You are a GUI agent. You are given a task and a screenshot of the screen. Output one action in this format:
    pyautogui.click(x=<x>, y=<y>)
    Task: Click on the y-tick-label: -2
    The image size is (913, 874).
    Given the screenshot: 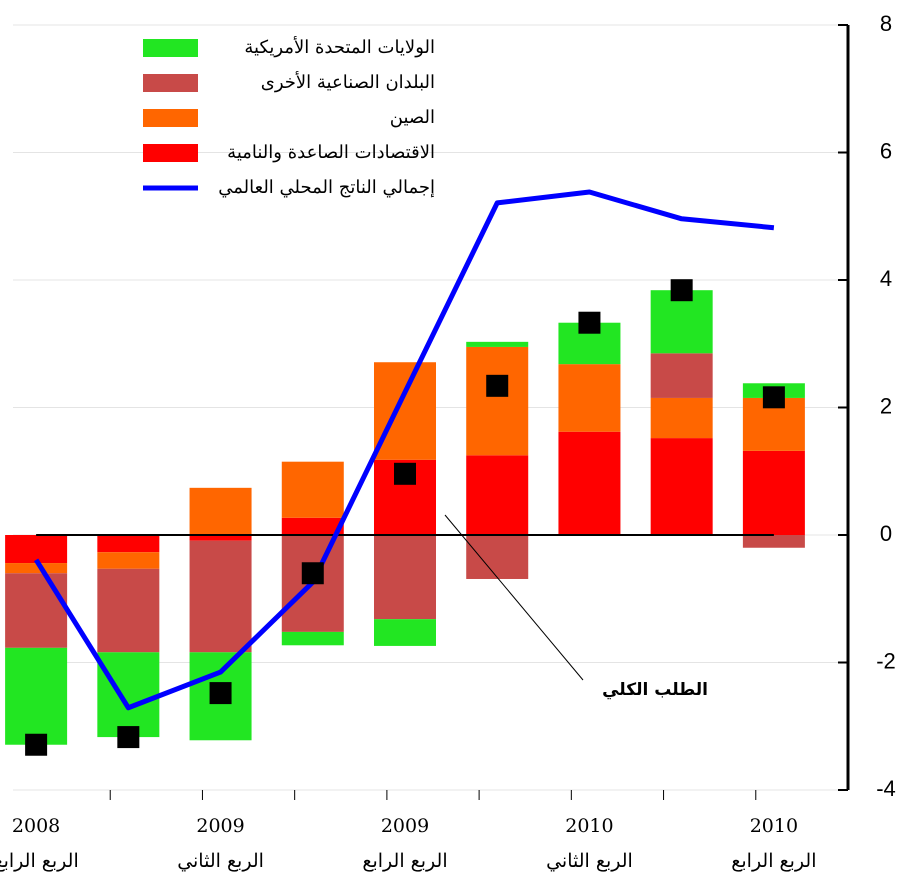 What is the action you would take?
    pyautogui.click(x=886, y=660)
    